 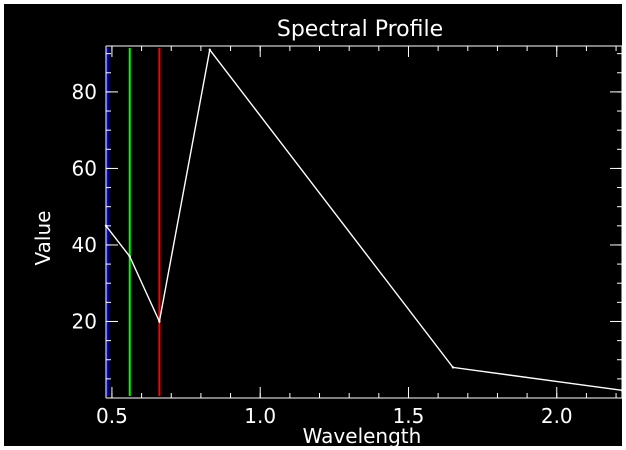 I want to click on x-tick-label: 1.5, so click(x=409, y=416).